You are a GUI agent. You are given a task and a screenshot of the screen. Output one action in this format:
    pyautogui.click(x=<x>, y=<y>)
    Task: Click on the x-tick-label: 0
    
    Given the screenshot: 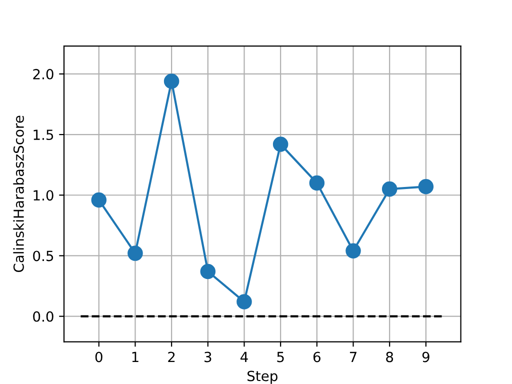 What is the action you would take?
    pyautogui.click(x=98, y=357)
    